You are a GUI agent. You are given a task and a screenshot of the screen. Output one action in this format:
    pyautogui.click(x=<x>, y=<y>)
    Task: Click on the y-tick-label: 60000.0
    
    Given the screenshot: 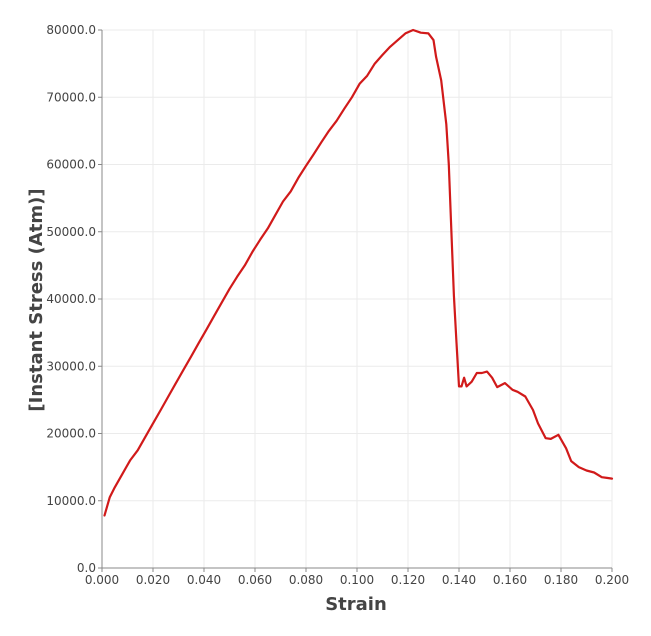 What is the action you would take?
    pyautogui.click(x=71, y=165)
    